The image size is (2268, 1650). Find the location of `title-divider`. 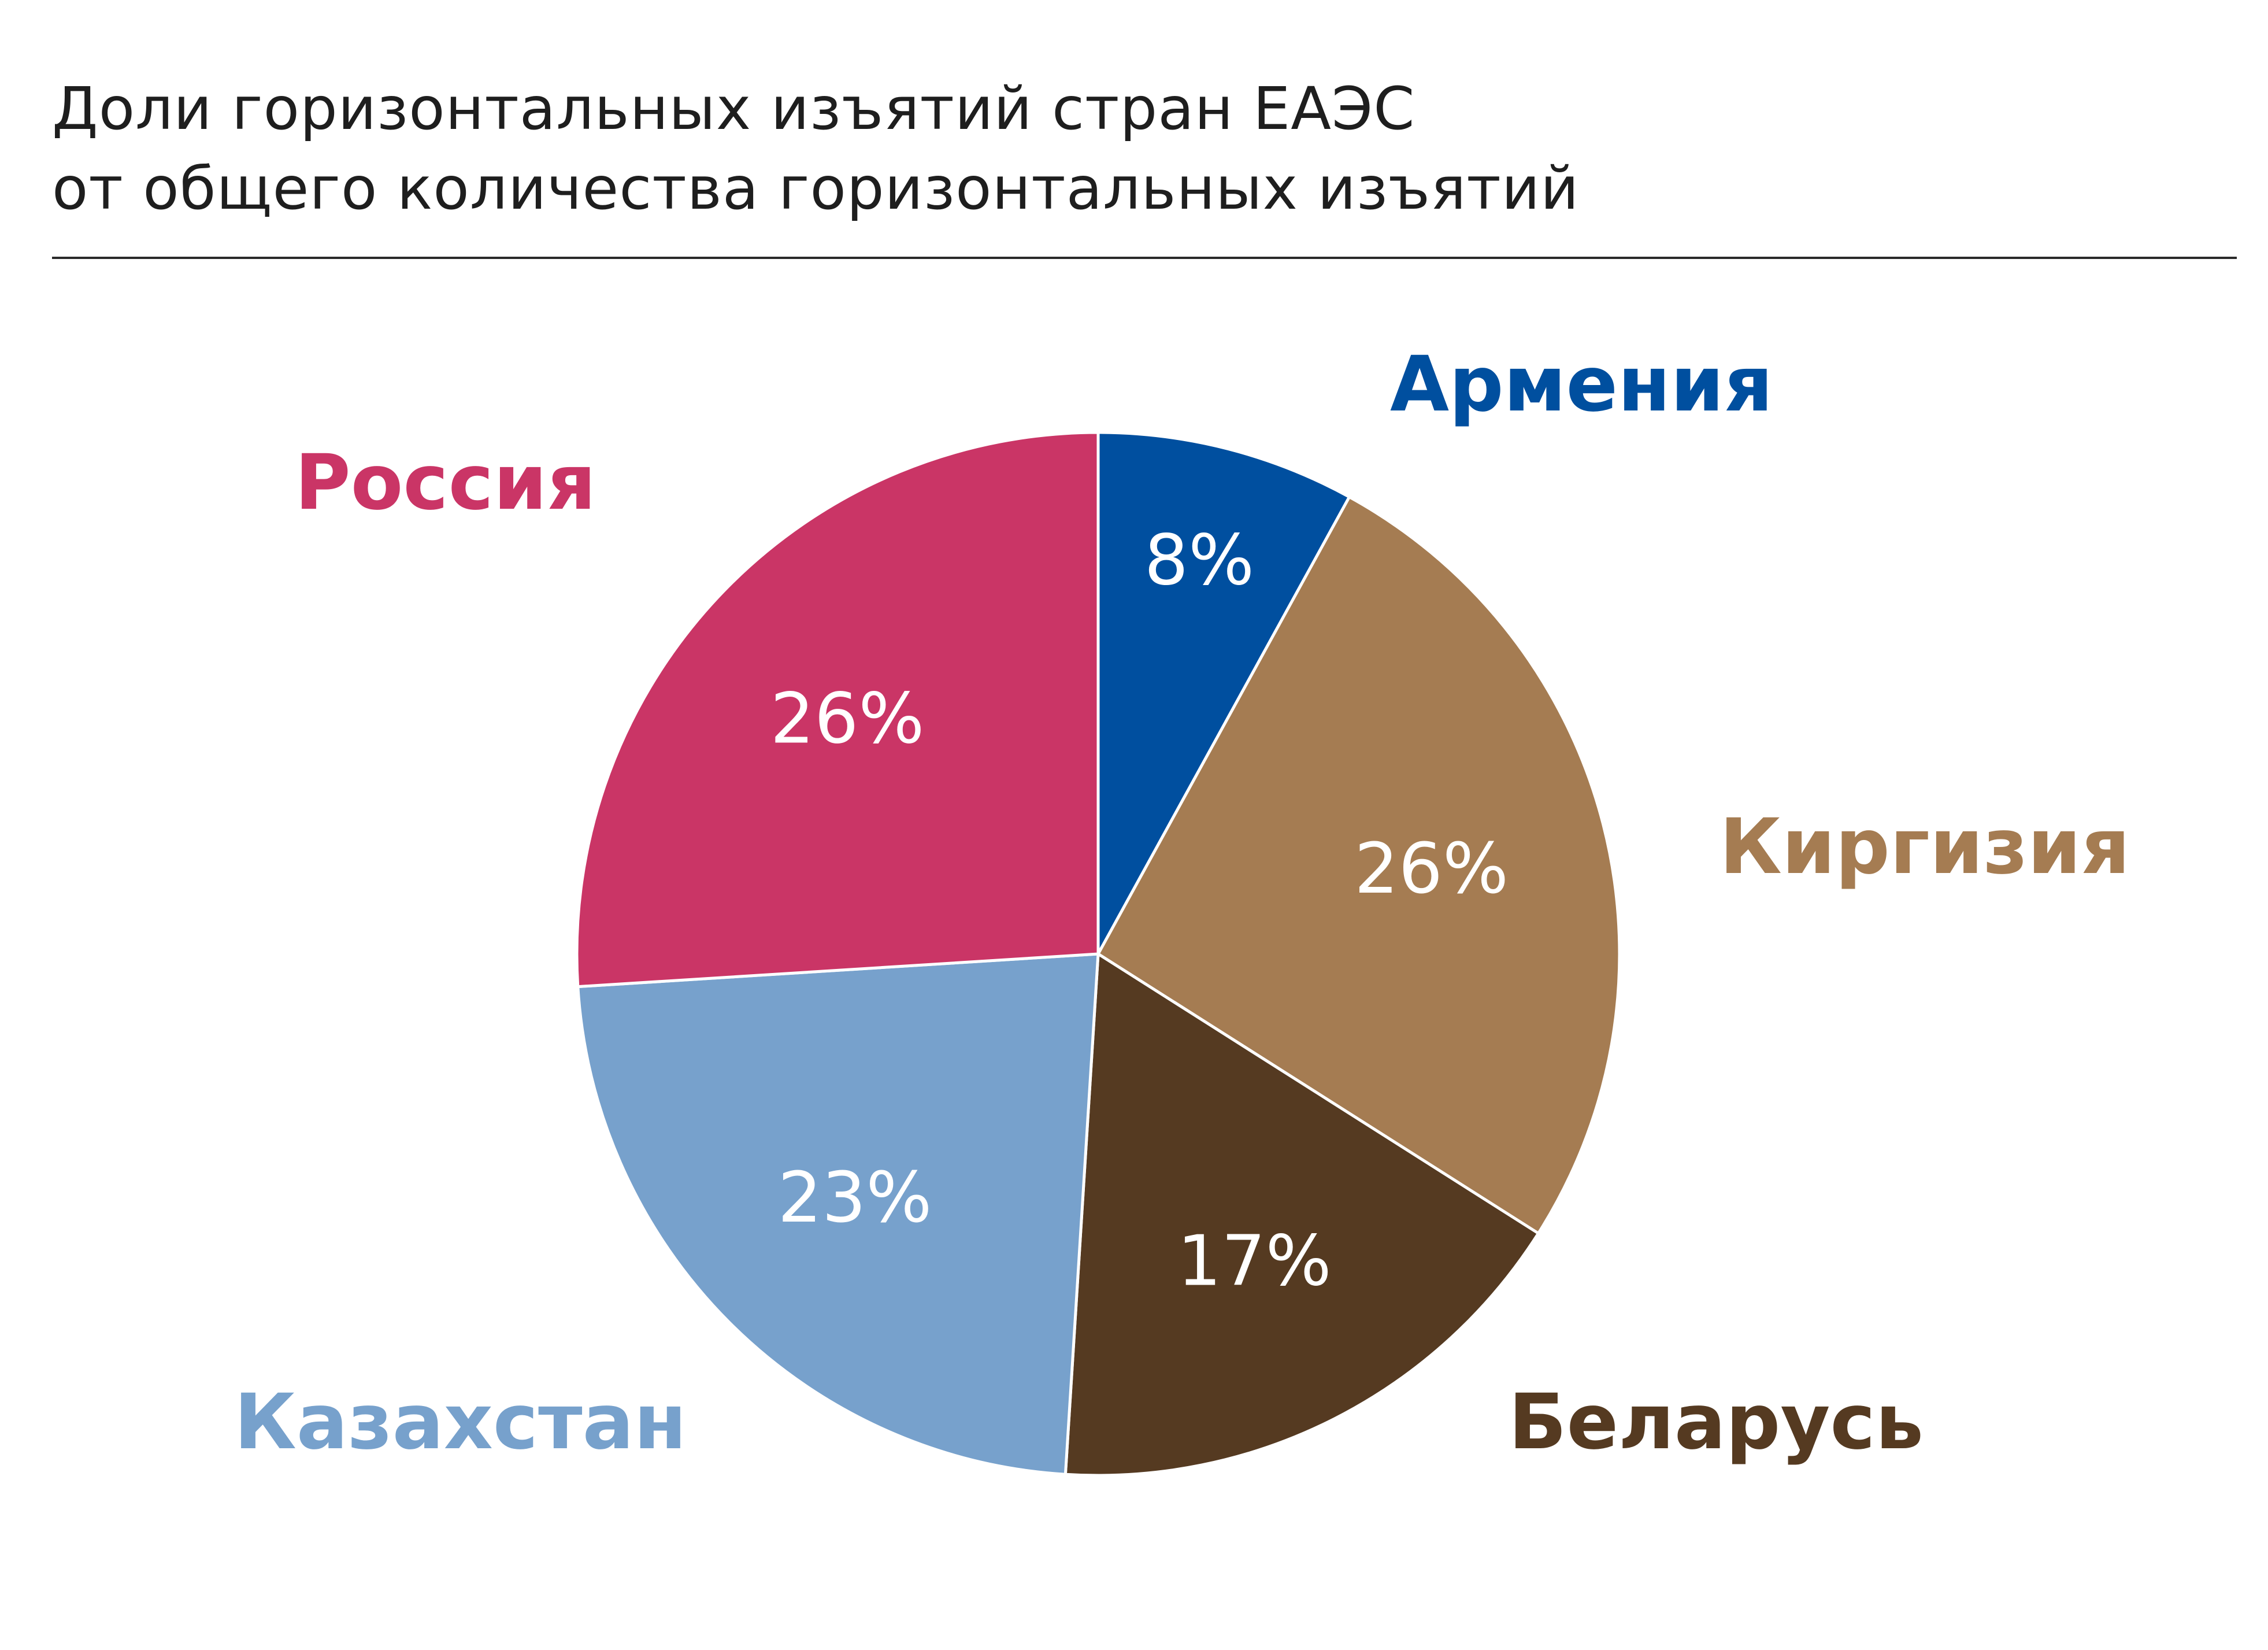

title-divider is located at coordinates (1144, 258).